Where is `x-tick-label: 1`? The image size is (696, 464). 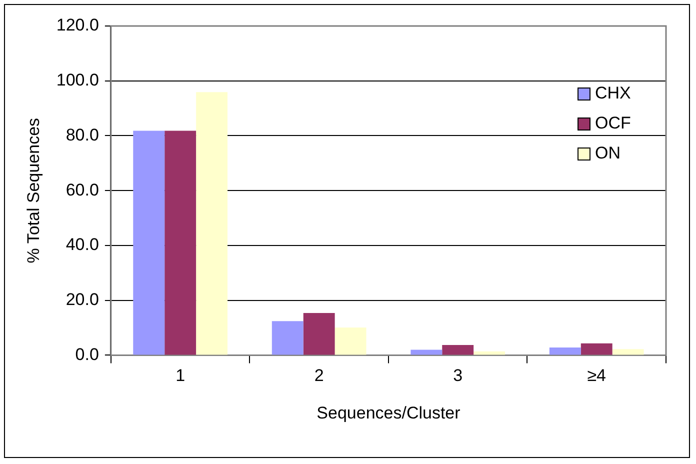
x-tick-label: 1 is located at coordinates (181, 376).